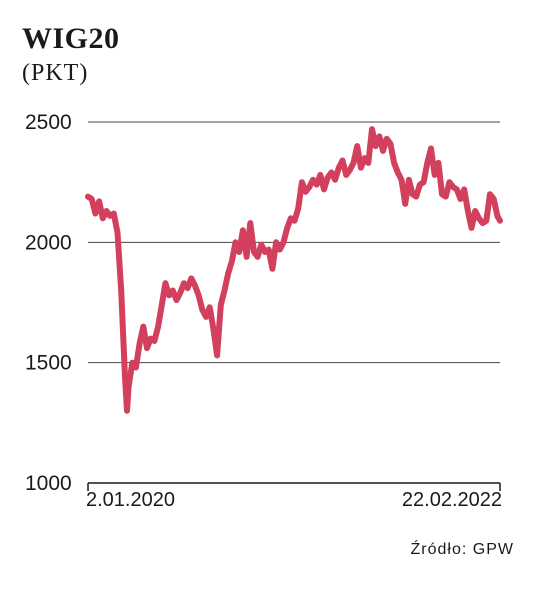  I want to click on x-end-label: 22.02.2022, so click(452, 500).